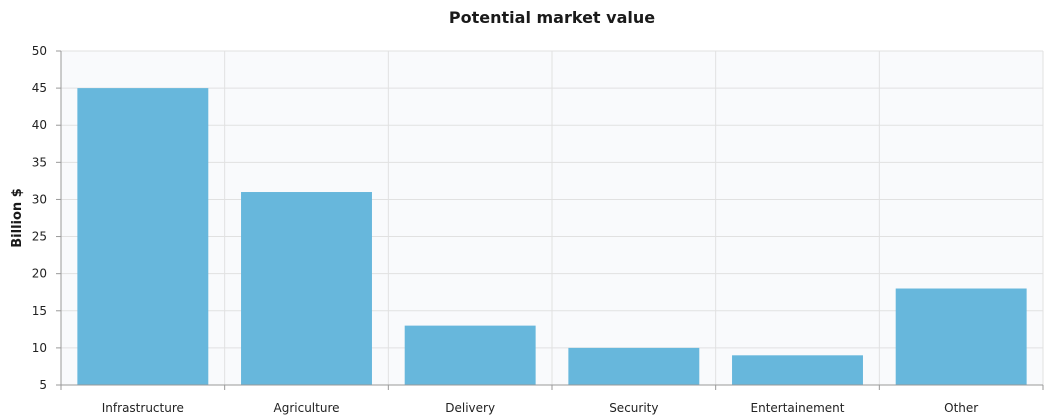 This screenshot has width=1061, height=420. What do you see at coordinates (797, 370) in the screenshot?
I see `bar-entertainement` at bounding box center [797, 370].